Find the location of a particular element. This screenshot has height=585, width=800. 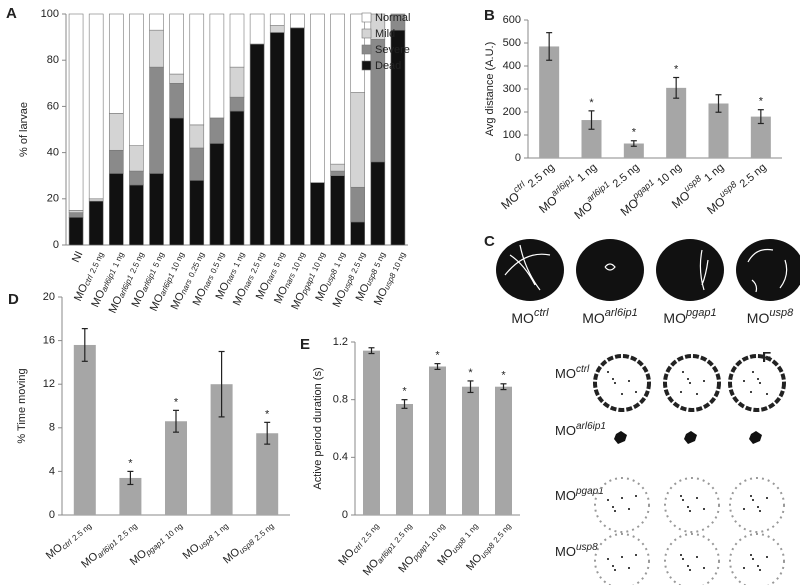

panel-letter: A is located at coordinates (11, 13).